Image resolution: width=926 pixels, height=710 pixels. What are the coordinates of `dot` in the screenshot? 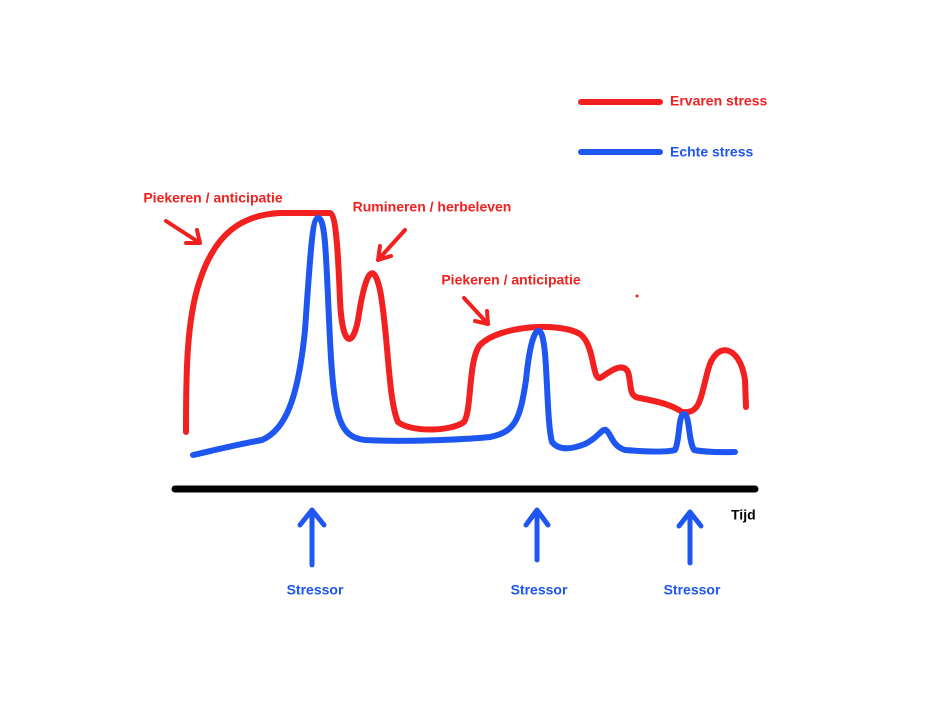 It's located at (637, 296).